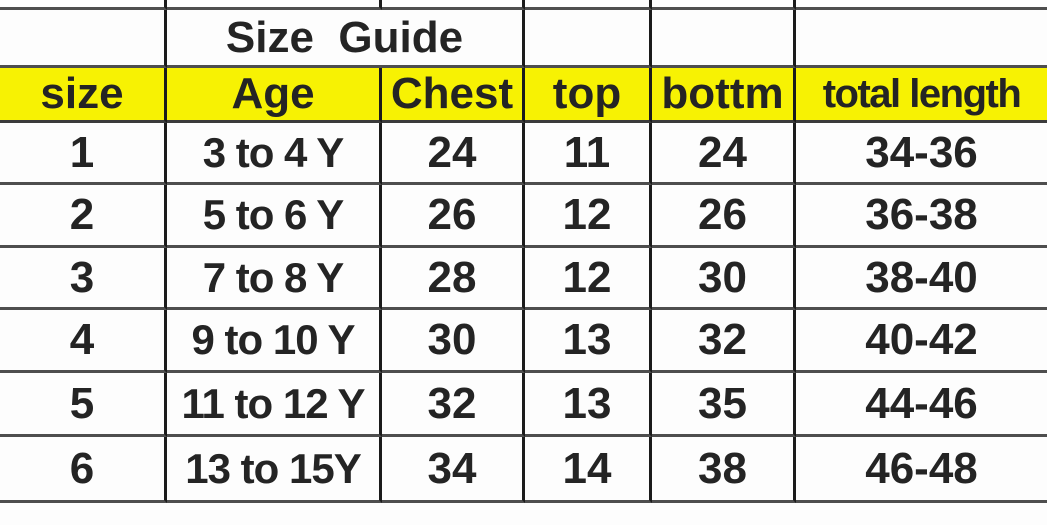  I want to click on column-header-top: top, so click(588, 95).